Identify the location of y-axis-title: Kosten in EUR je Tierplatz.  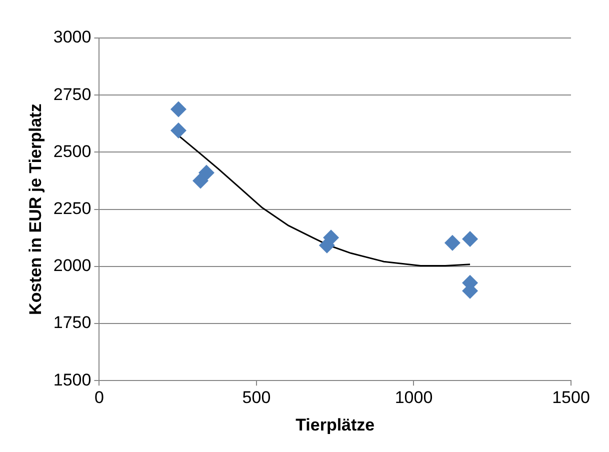
(35, 209).